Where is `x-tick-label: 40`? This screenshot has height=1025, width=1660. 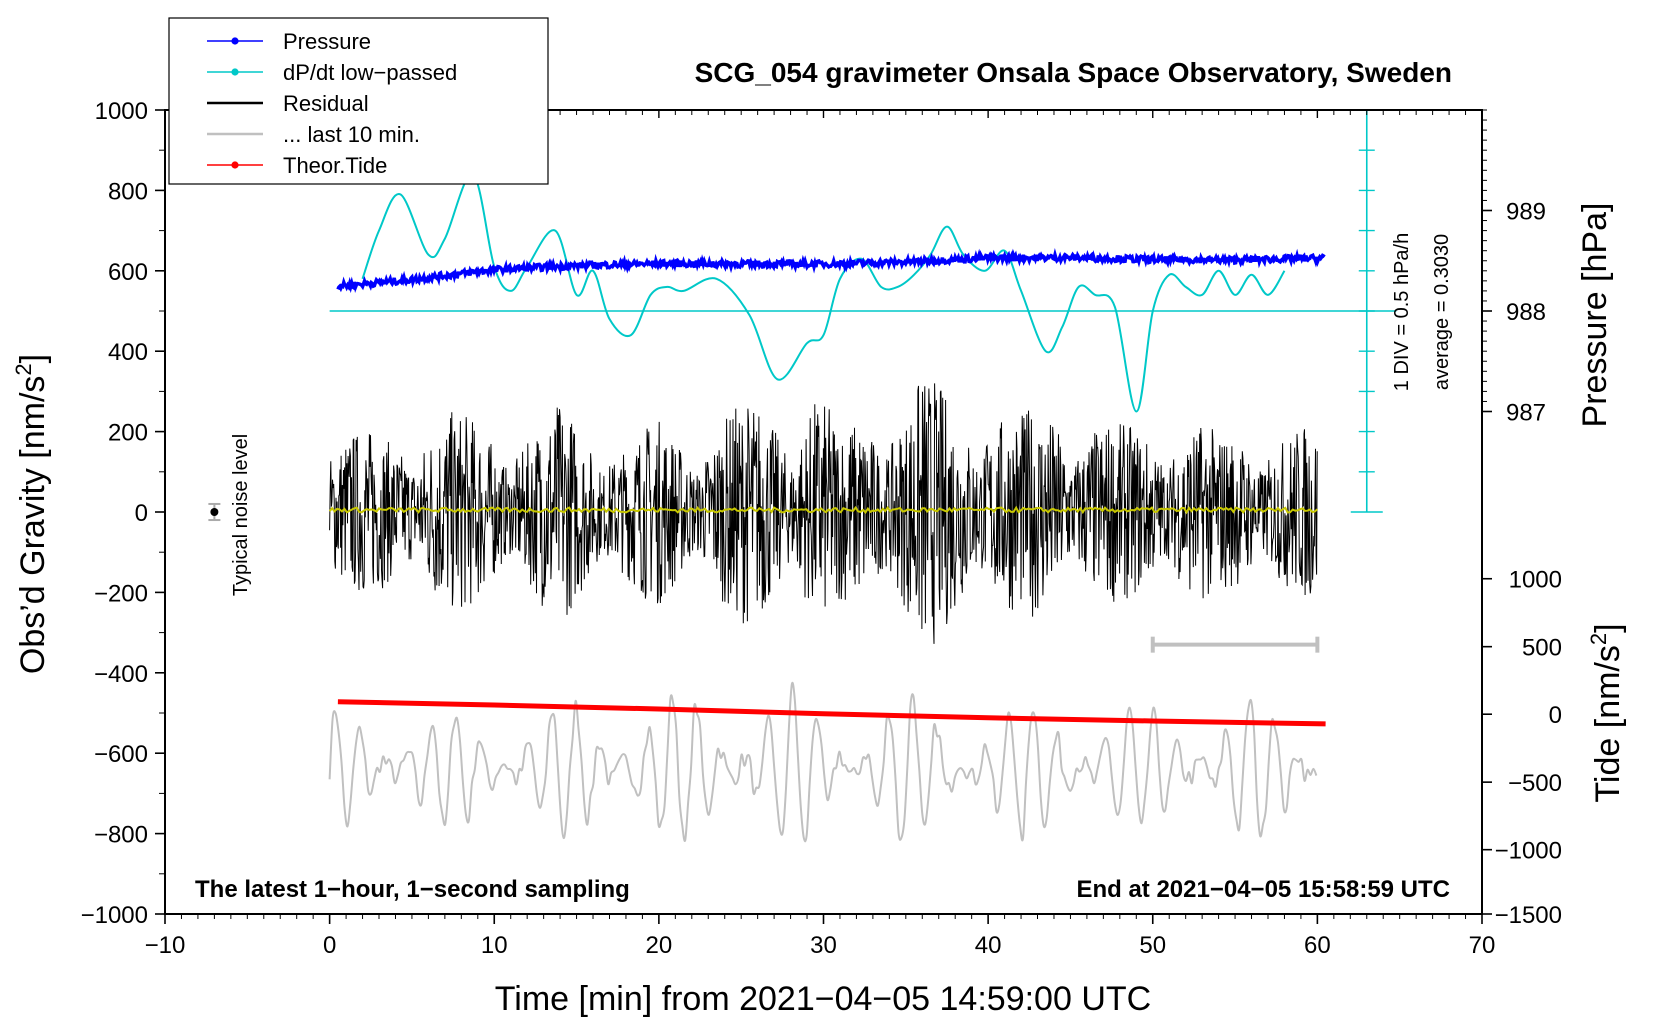 x-tick-label: 40 is located at coordinates (988, 945).